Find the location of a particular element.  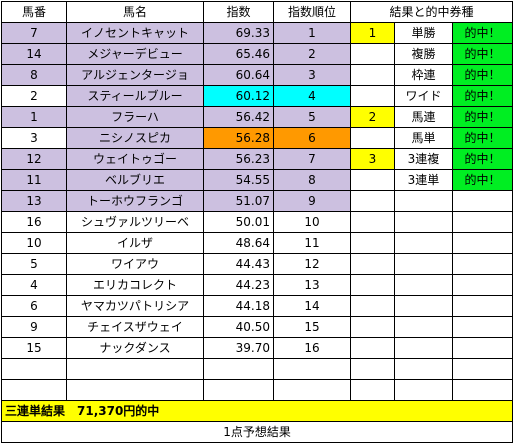

horse-name-cell: ニシノスピカ is located at coordinates (135, 138).